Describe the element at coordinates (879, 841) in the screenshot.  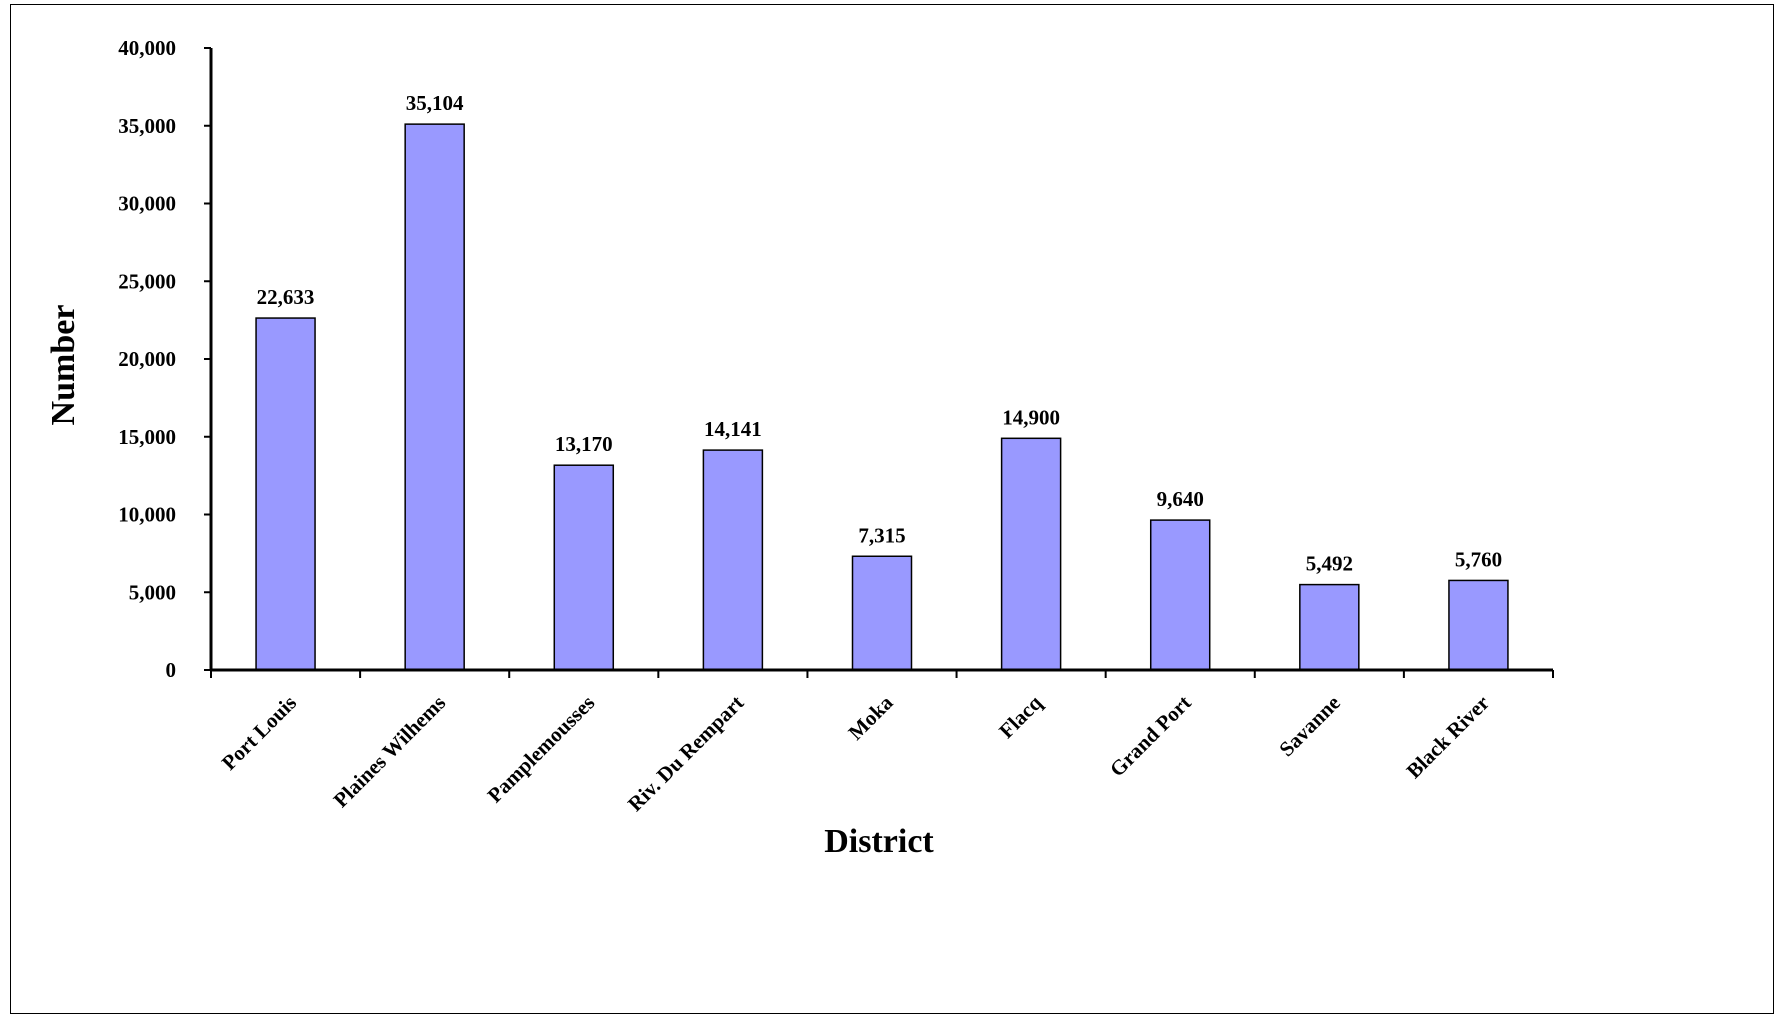
I see `x-axis-title: District` at that location.